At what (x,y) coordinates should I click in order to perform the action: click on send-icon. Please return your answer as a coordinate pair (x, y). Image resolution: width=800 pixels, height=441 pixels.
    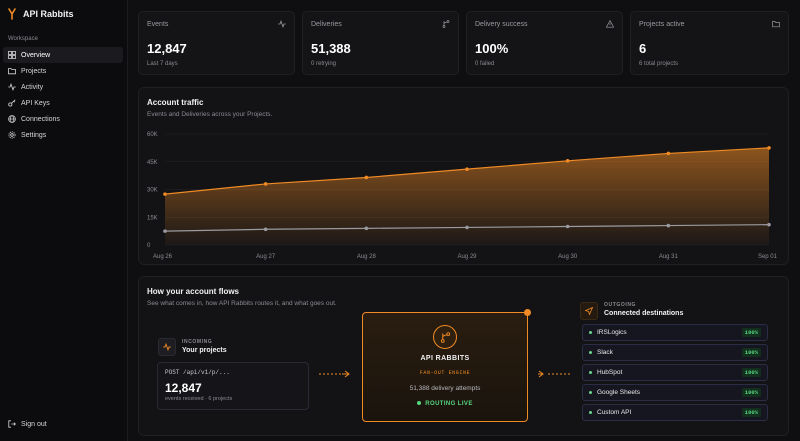
    Looking at the image, I should click on (589, 311).